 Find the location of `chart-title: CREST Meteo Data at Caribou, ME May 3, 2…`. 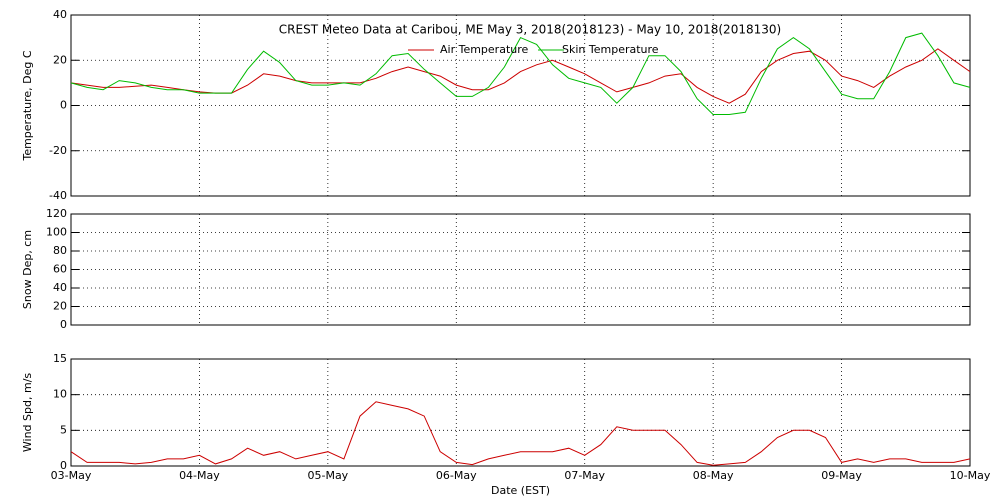

chart-title: CREST Meteo Data at Caribou, ME May 3, 2… is located at coordinates (530, 30).